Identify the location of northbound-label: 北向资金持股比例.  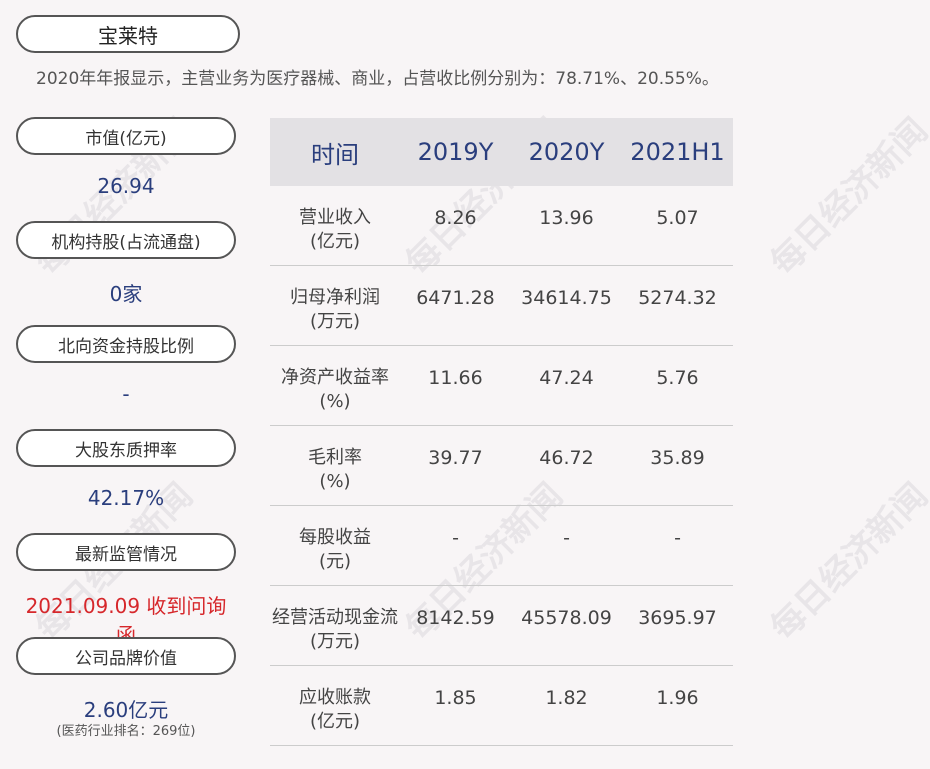
(126, 344).